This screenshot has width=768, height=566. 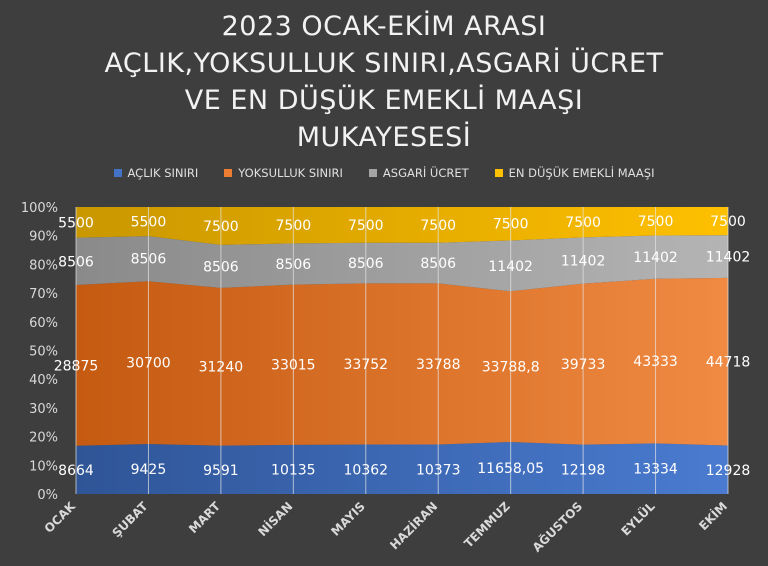 I want to click on y-tick-label: 80%, so click(x=43, y=265).